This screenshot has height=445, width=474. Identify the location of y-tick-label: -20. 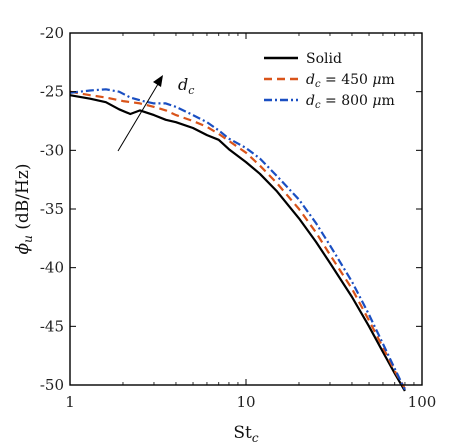
(52, 33).